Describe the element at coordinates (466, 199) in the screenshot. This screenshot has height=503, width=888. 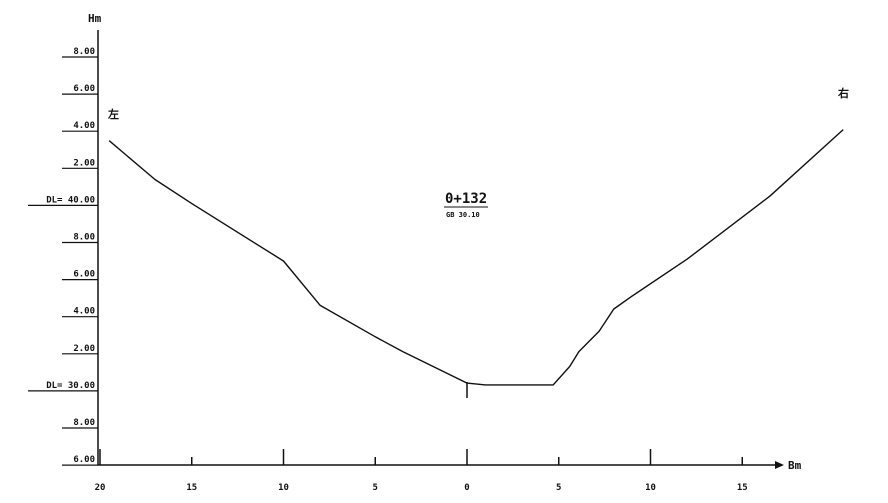
I see `station-label: 0+132` at that location.